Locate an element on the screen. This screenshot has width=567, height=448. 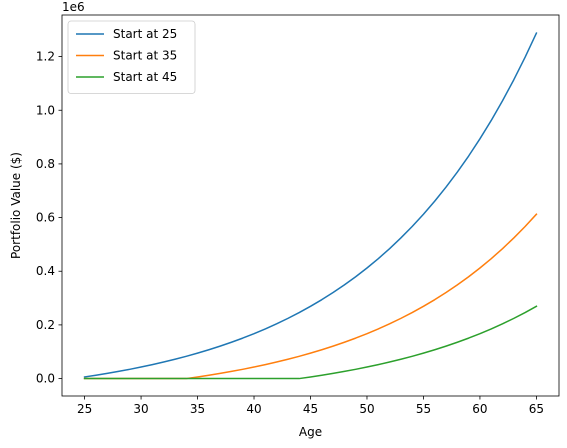
x-axis-ticks: 25 30 35 40 45 50 55 60 65 is located at coordinates (310, 406).